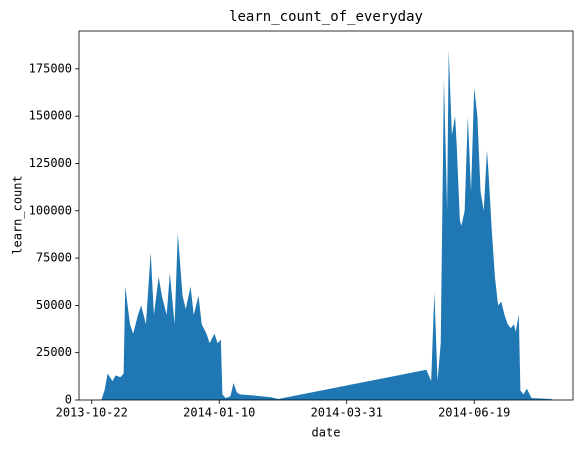  What do you see at coordinates (92, 413) in the screenshot?
I see `x-tick-label: 2013-10-22` at bounding box center [92, 413].